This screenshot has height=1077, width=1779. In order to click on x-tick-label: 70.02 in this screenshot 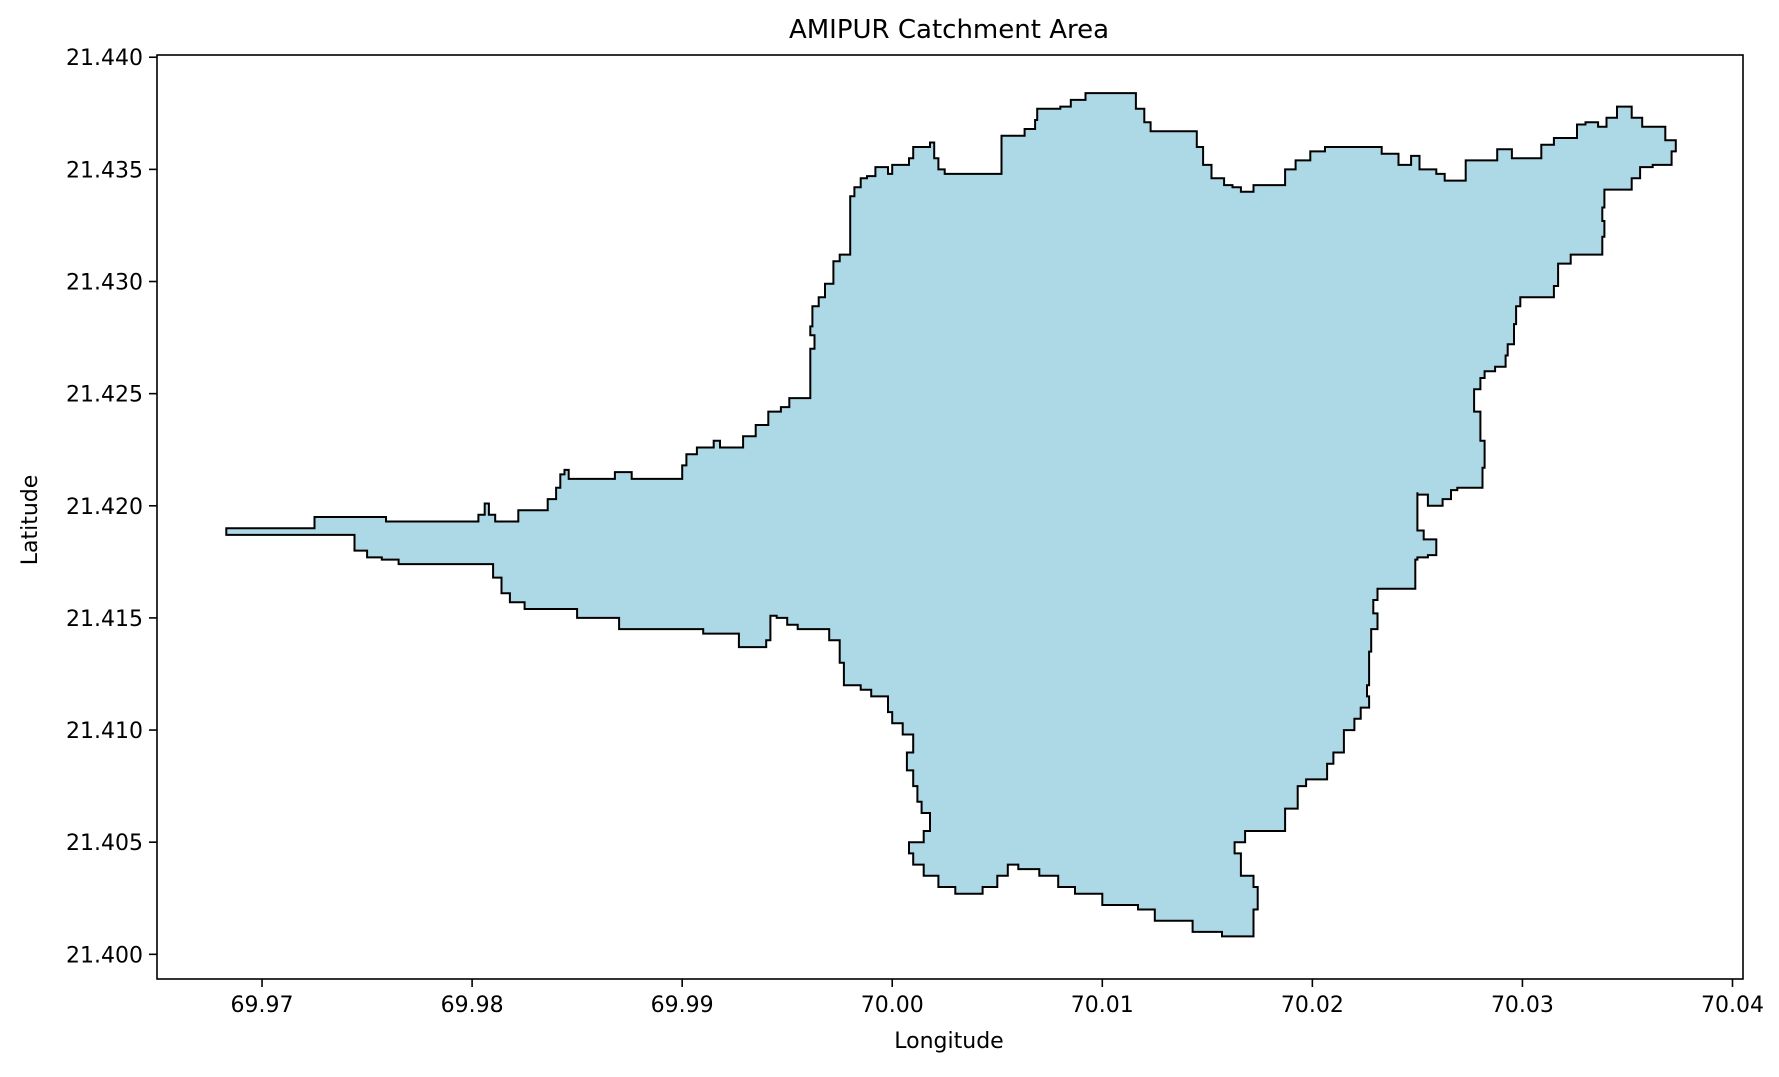, I will do `click(1312, 1005)`.